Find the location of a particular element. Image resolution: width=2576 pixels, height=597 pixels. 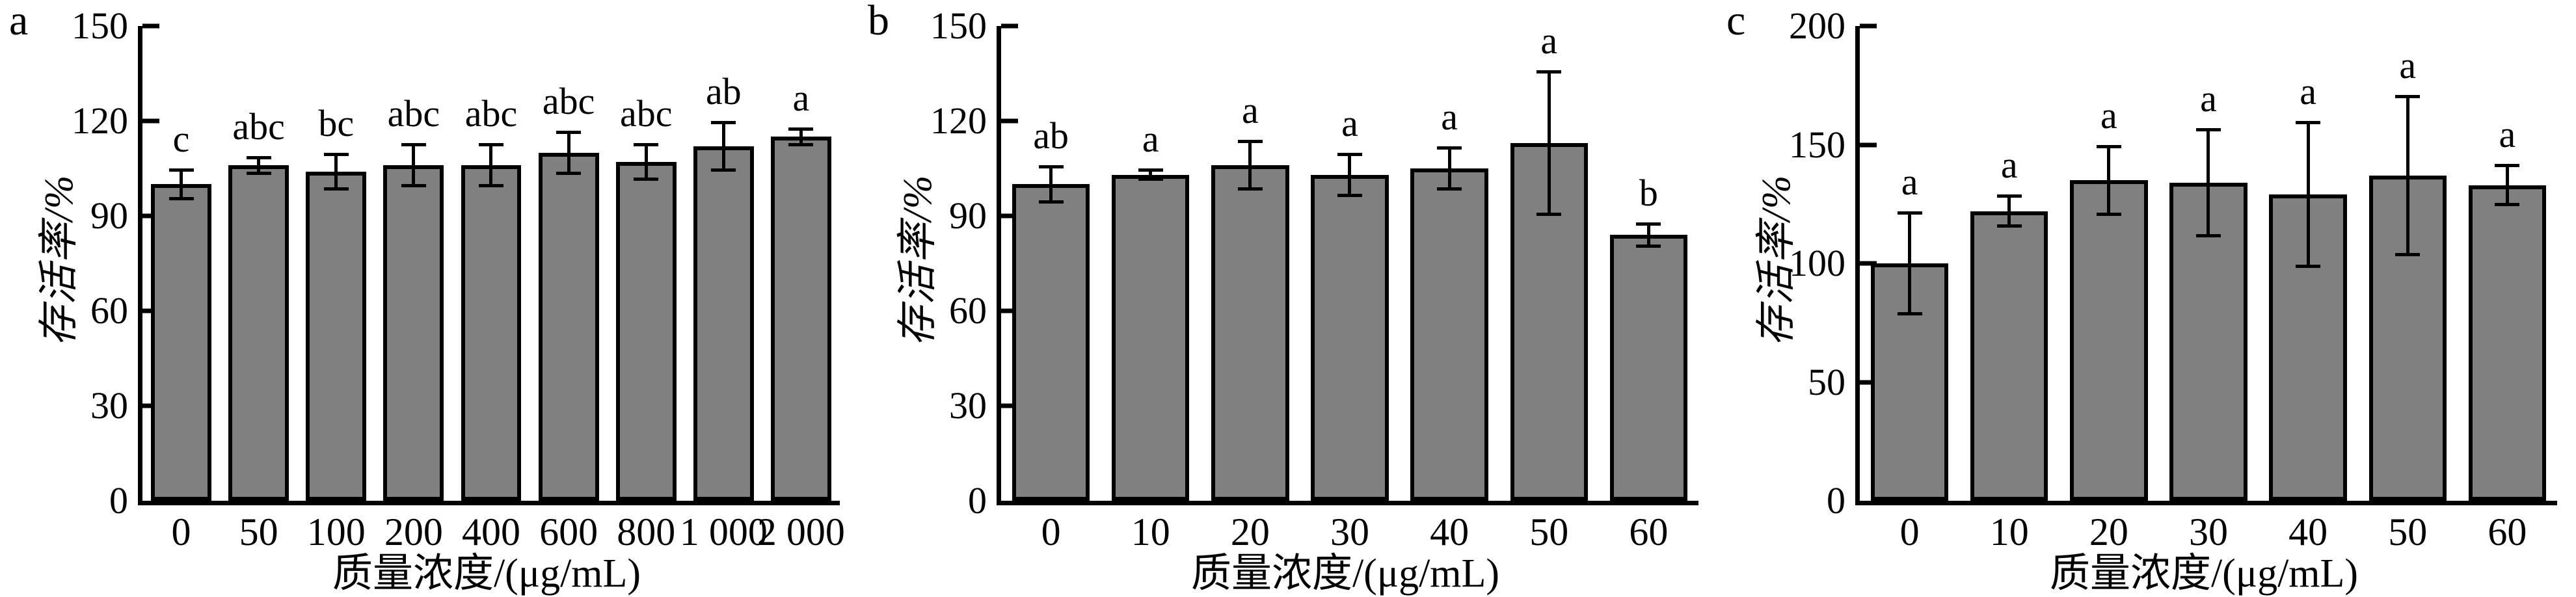

significance-letter: b is located at coordinates (1649, 192).